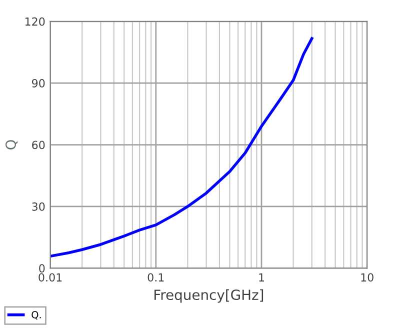  I want to click on y-tick-label: 120, so click(35, 21).